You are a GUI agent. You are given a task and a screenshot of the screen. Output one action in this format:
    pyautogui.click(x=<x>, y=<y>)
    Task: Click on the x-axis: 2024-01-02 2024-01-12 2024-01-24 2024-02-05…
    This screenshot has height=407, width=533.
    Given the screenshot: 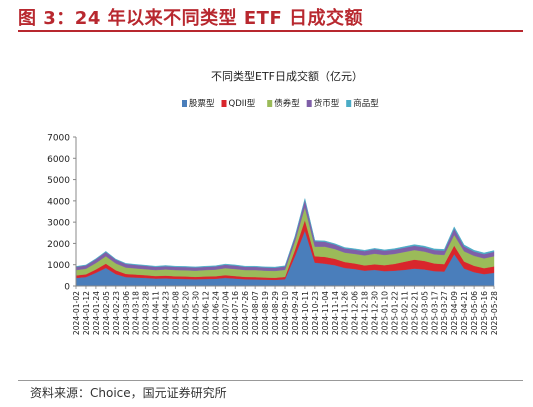 What is the action you would take?
    pyautogui.click(x=285, y=310)
    